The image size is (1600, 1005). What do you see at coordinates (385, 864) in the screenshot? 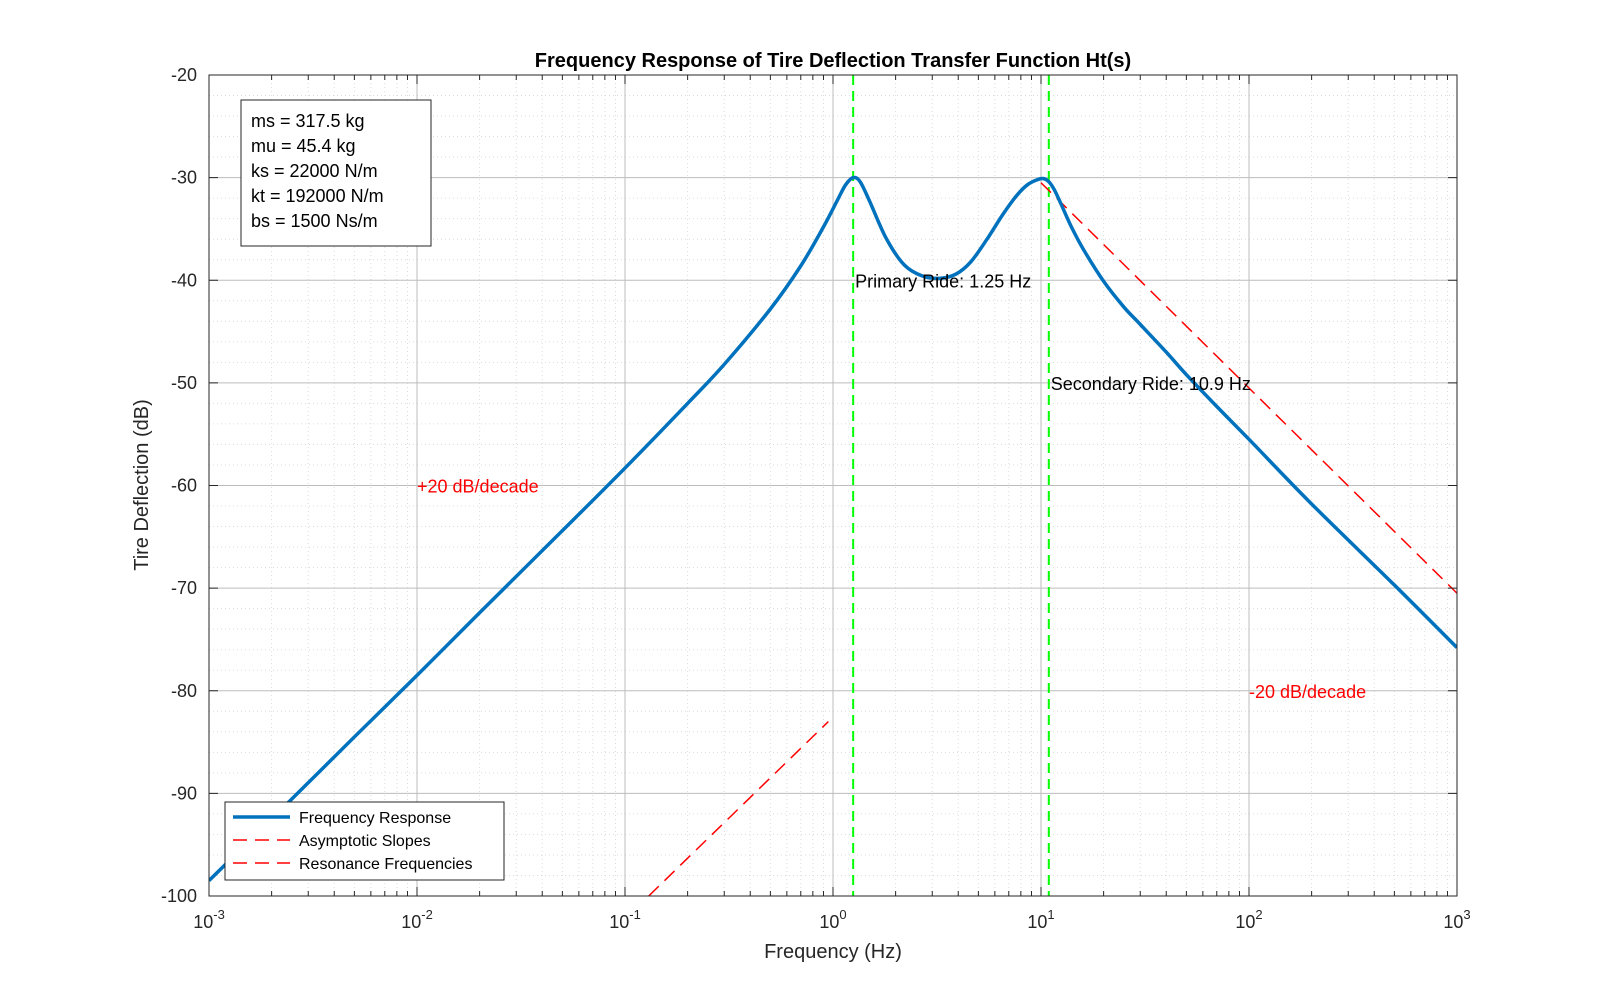
I see `legend-label-resonance-frequencies: Resonance Frequencies` at bounding box center [385, 864].